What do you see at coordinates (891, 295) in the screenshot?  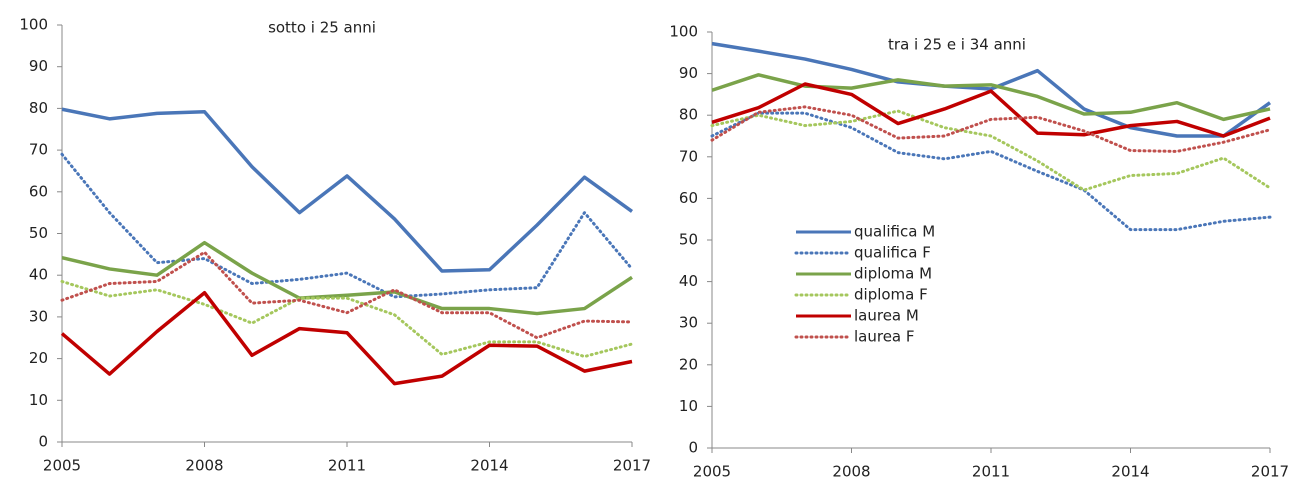 I see `legend-label: diploma F` at bounding box center [891, 295].